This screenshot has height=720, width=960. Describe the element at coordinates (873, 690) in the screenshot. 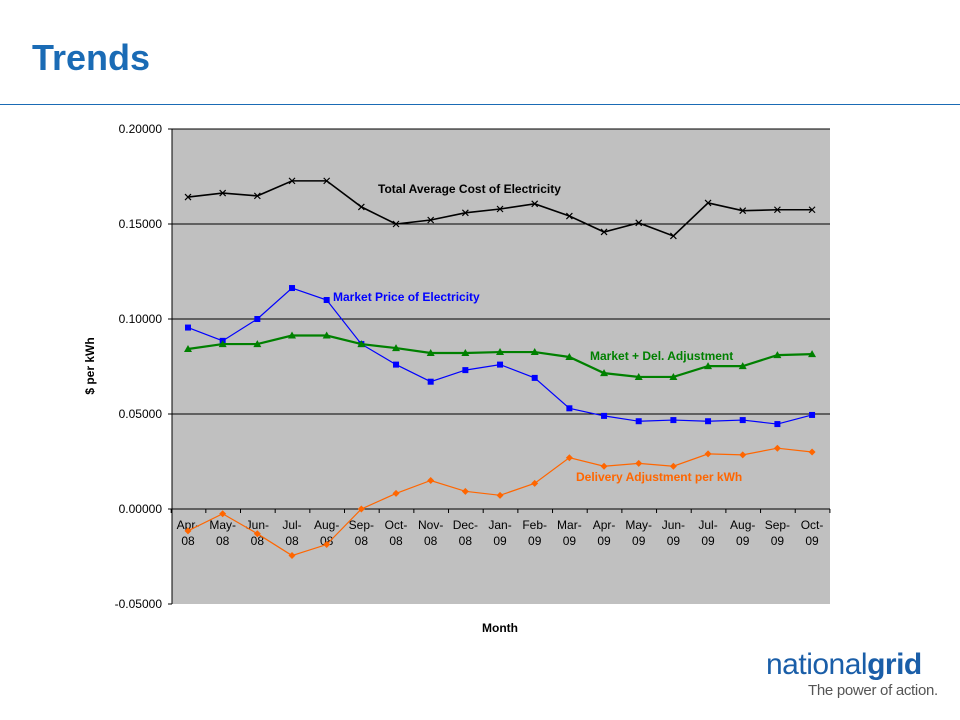

I see `logo-tagline: The power of action.` at that location.